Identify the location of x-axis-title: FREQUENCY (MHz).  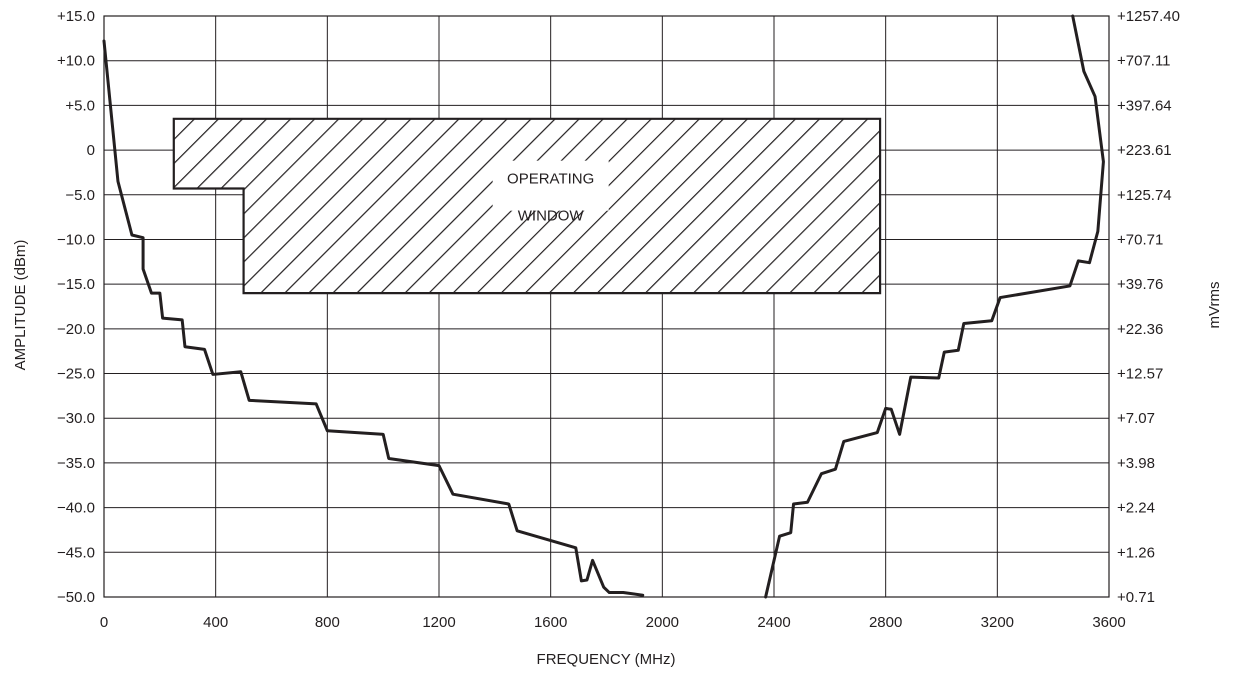
(606, 659).